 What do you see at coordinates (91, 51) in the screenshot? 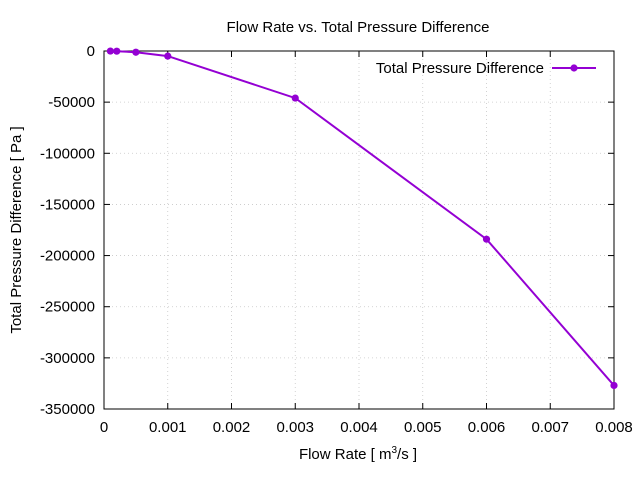
I see `y-tick-label: 0` at bounding box center [91, 51].